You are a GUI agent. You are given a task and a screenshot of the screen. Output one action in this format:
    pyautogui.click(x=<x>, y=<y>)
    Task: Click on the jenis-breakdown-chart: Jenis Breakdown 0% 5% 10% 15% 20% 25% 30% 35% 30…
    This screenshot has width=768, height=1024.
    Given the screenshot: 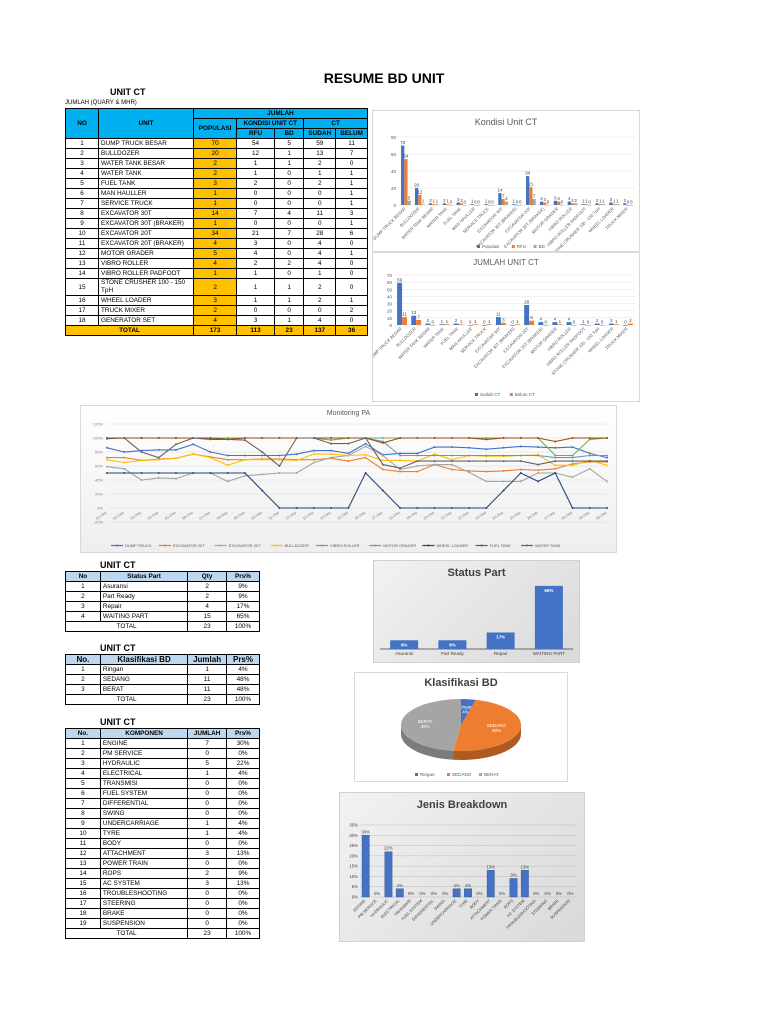 What is the action you would take?
    pyautogui.click(x=462, y=867)
    